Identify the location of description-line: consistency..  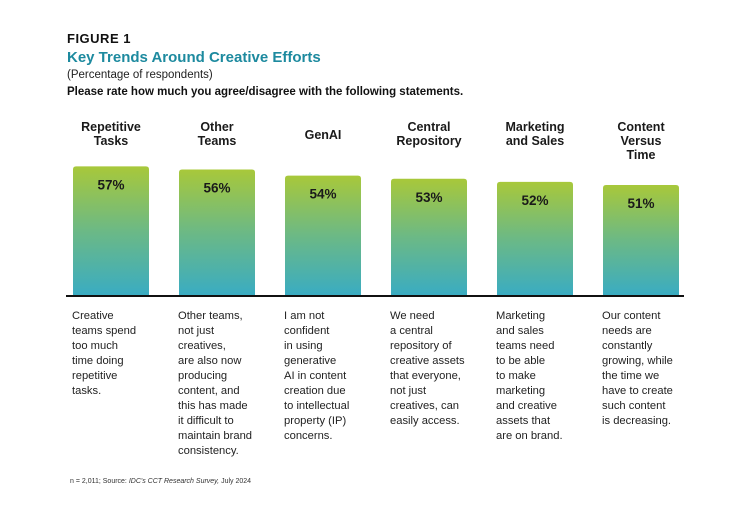
(208, 451).